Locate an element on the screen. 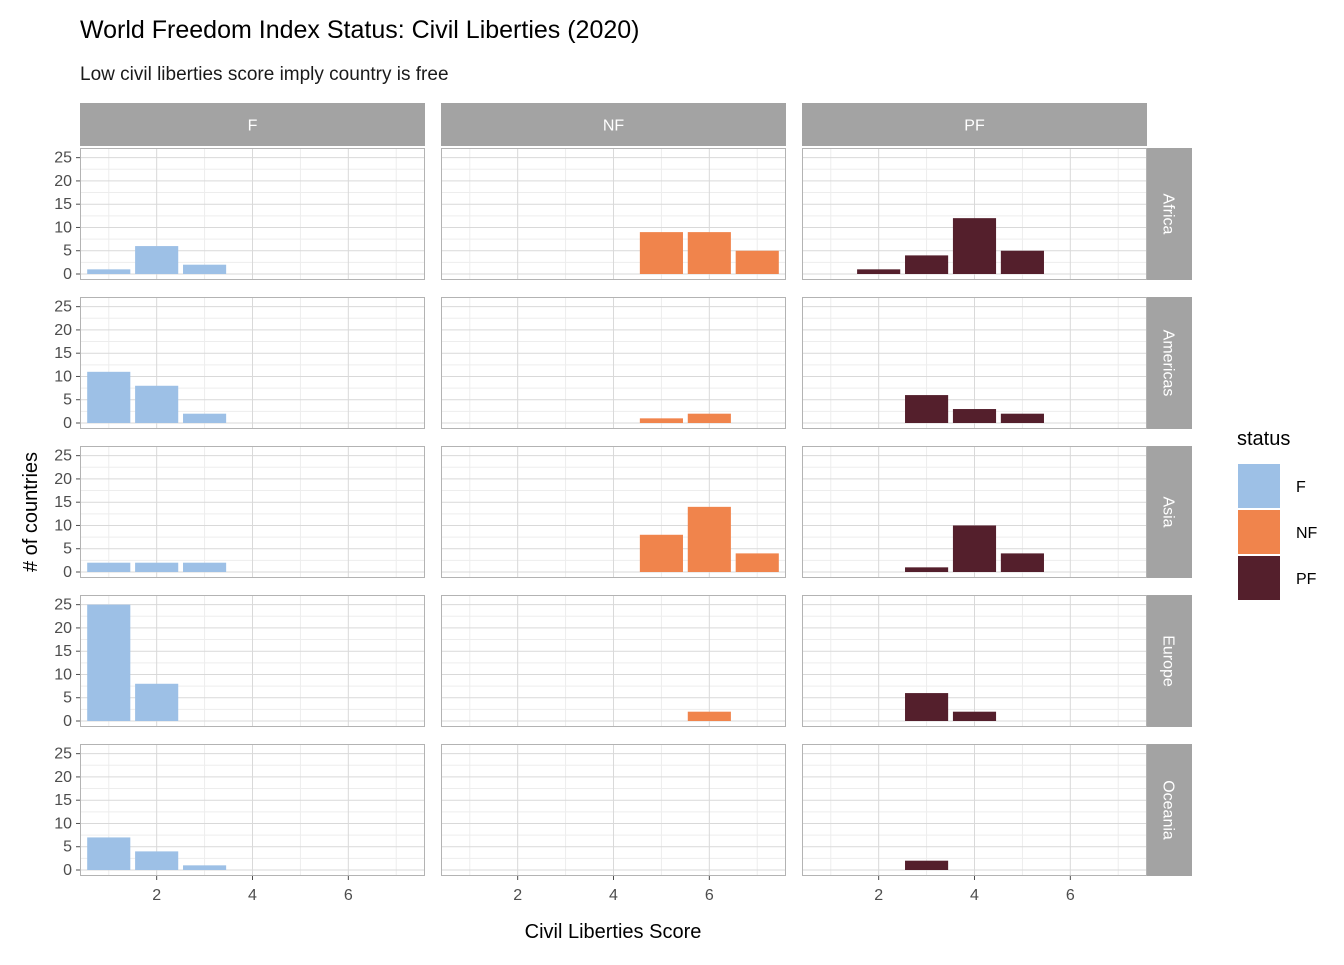 The image size is (1344, 965). panel-americas-f: 0 5 10 15 20 25 is located at coordinates (239, 364).